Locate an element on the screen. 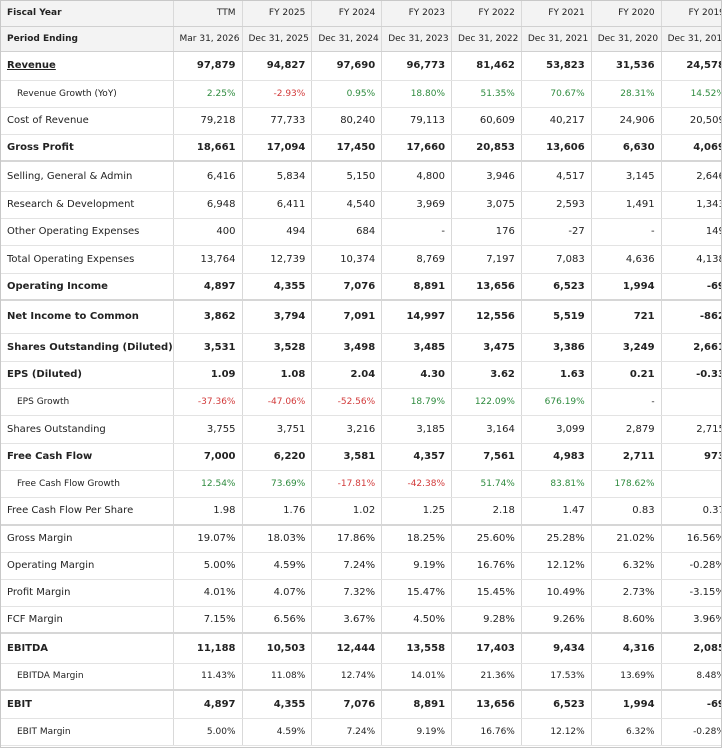 This screenshot has width=722, height=748. year-header: FY 2021 is located at coordinates (556, 14).